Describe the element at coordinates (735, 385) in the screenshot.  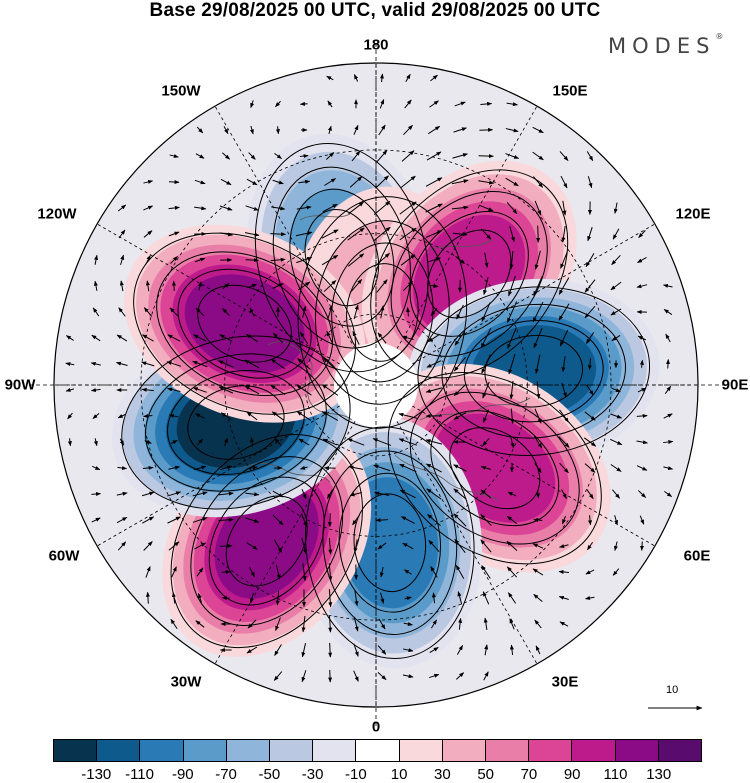
I see `longitude-label: 90E` at that location.